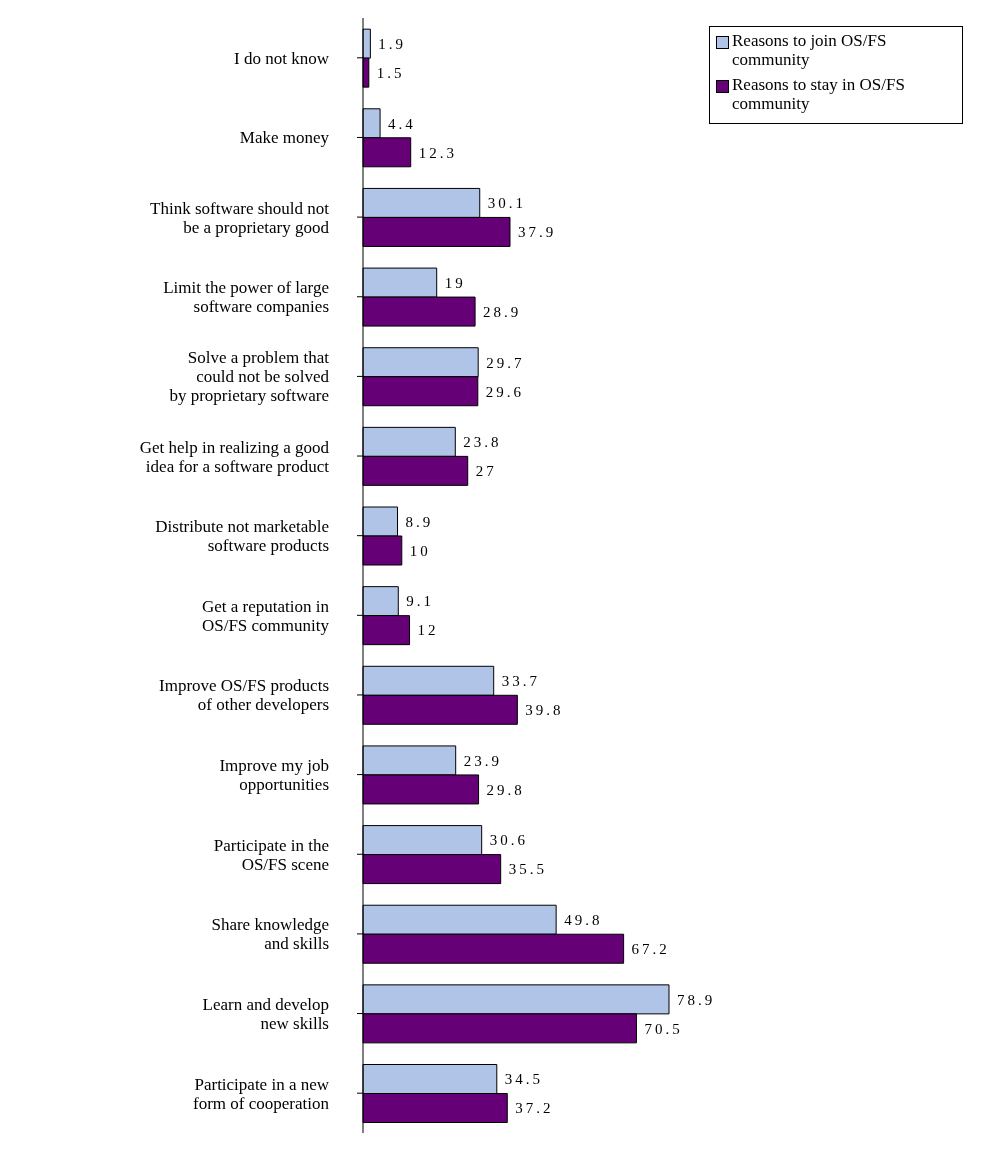 The height and width of the screenshot is (1149, 991). I want to click on y-tick-label: Get help in realizing a good idea for a software product, so click(234, 456).